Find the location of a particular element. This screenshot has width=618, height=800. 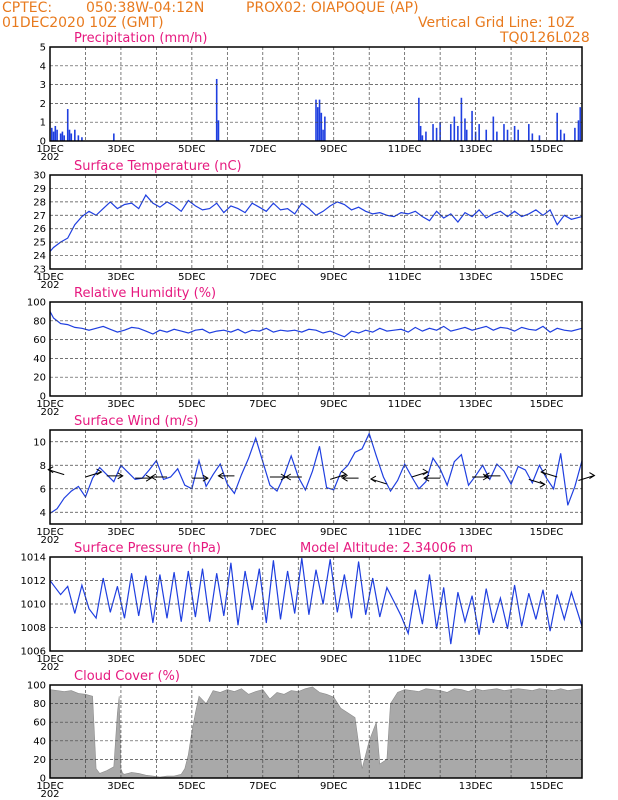

panel2-xtick-0: 1DEC is located at coordinates (49, 277).